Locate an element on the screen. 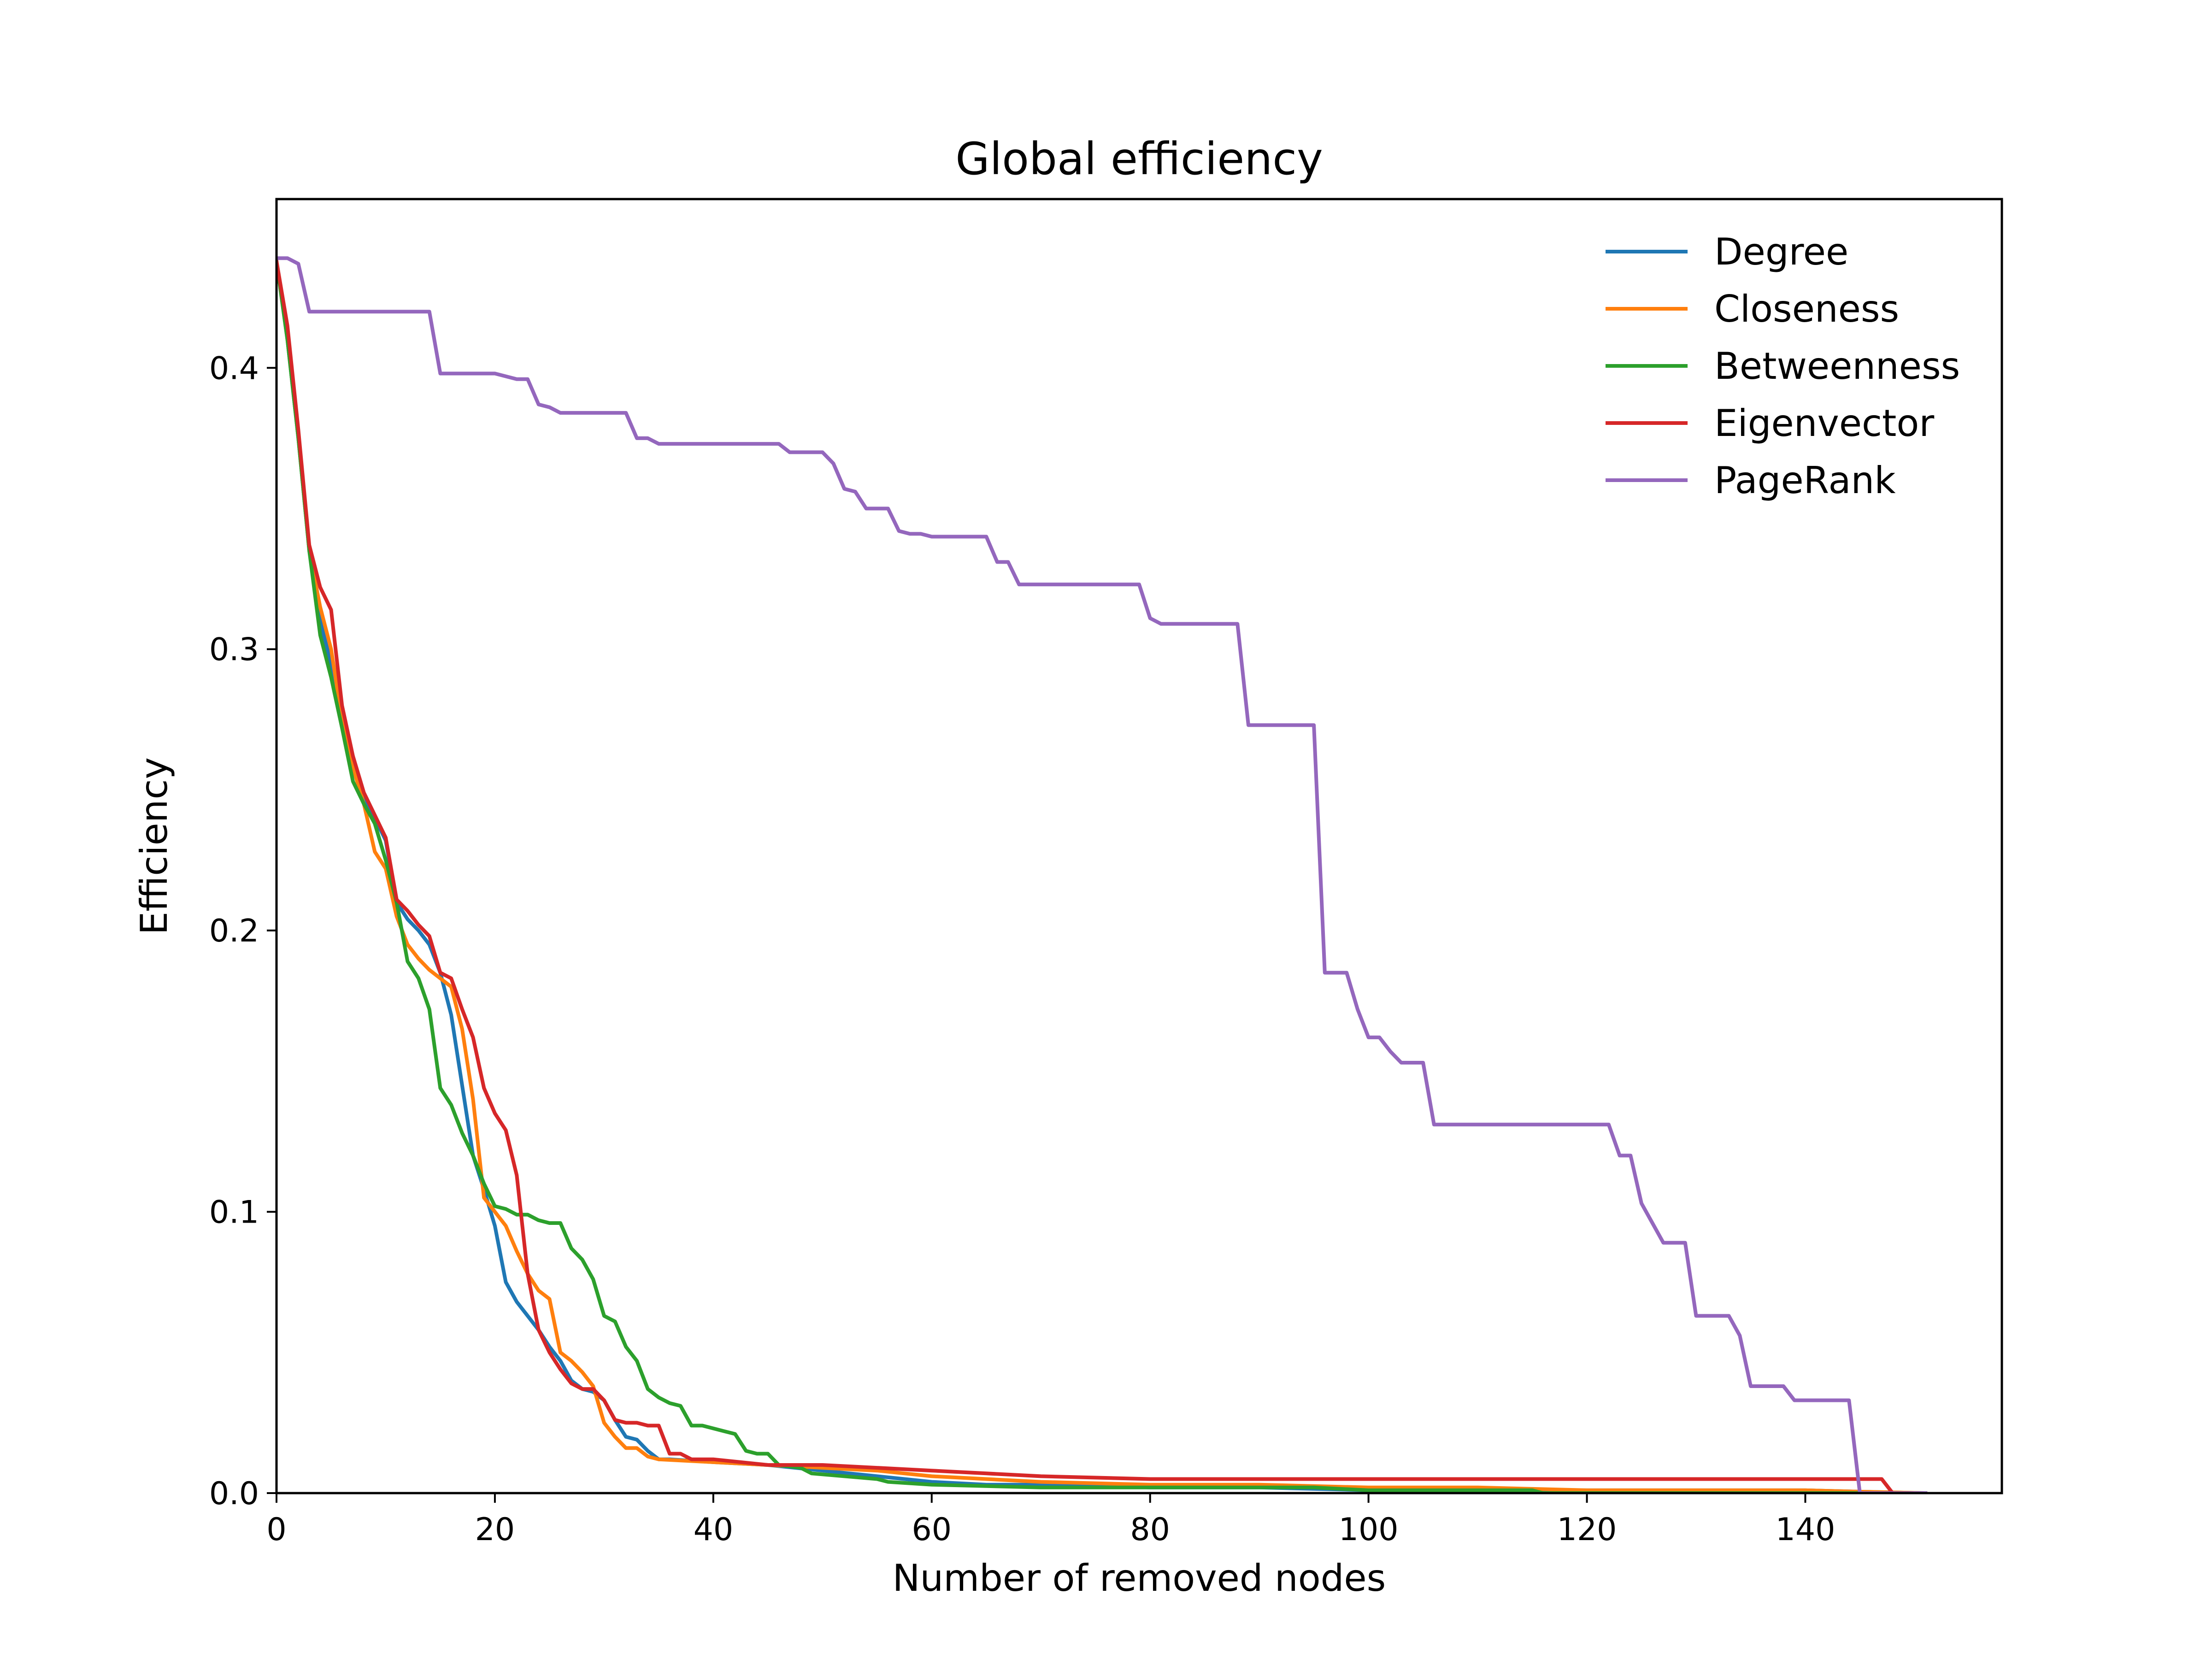  y-tick-label: 0.4 is located at coordinates (234, 368).